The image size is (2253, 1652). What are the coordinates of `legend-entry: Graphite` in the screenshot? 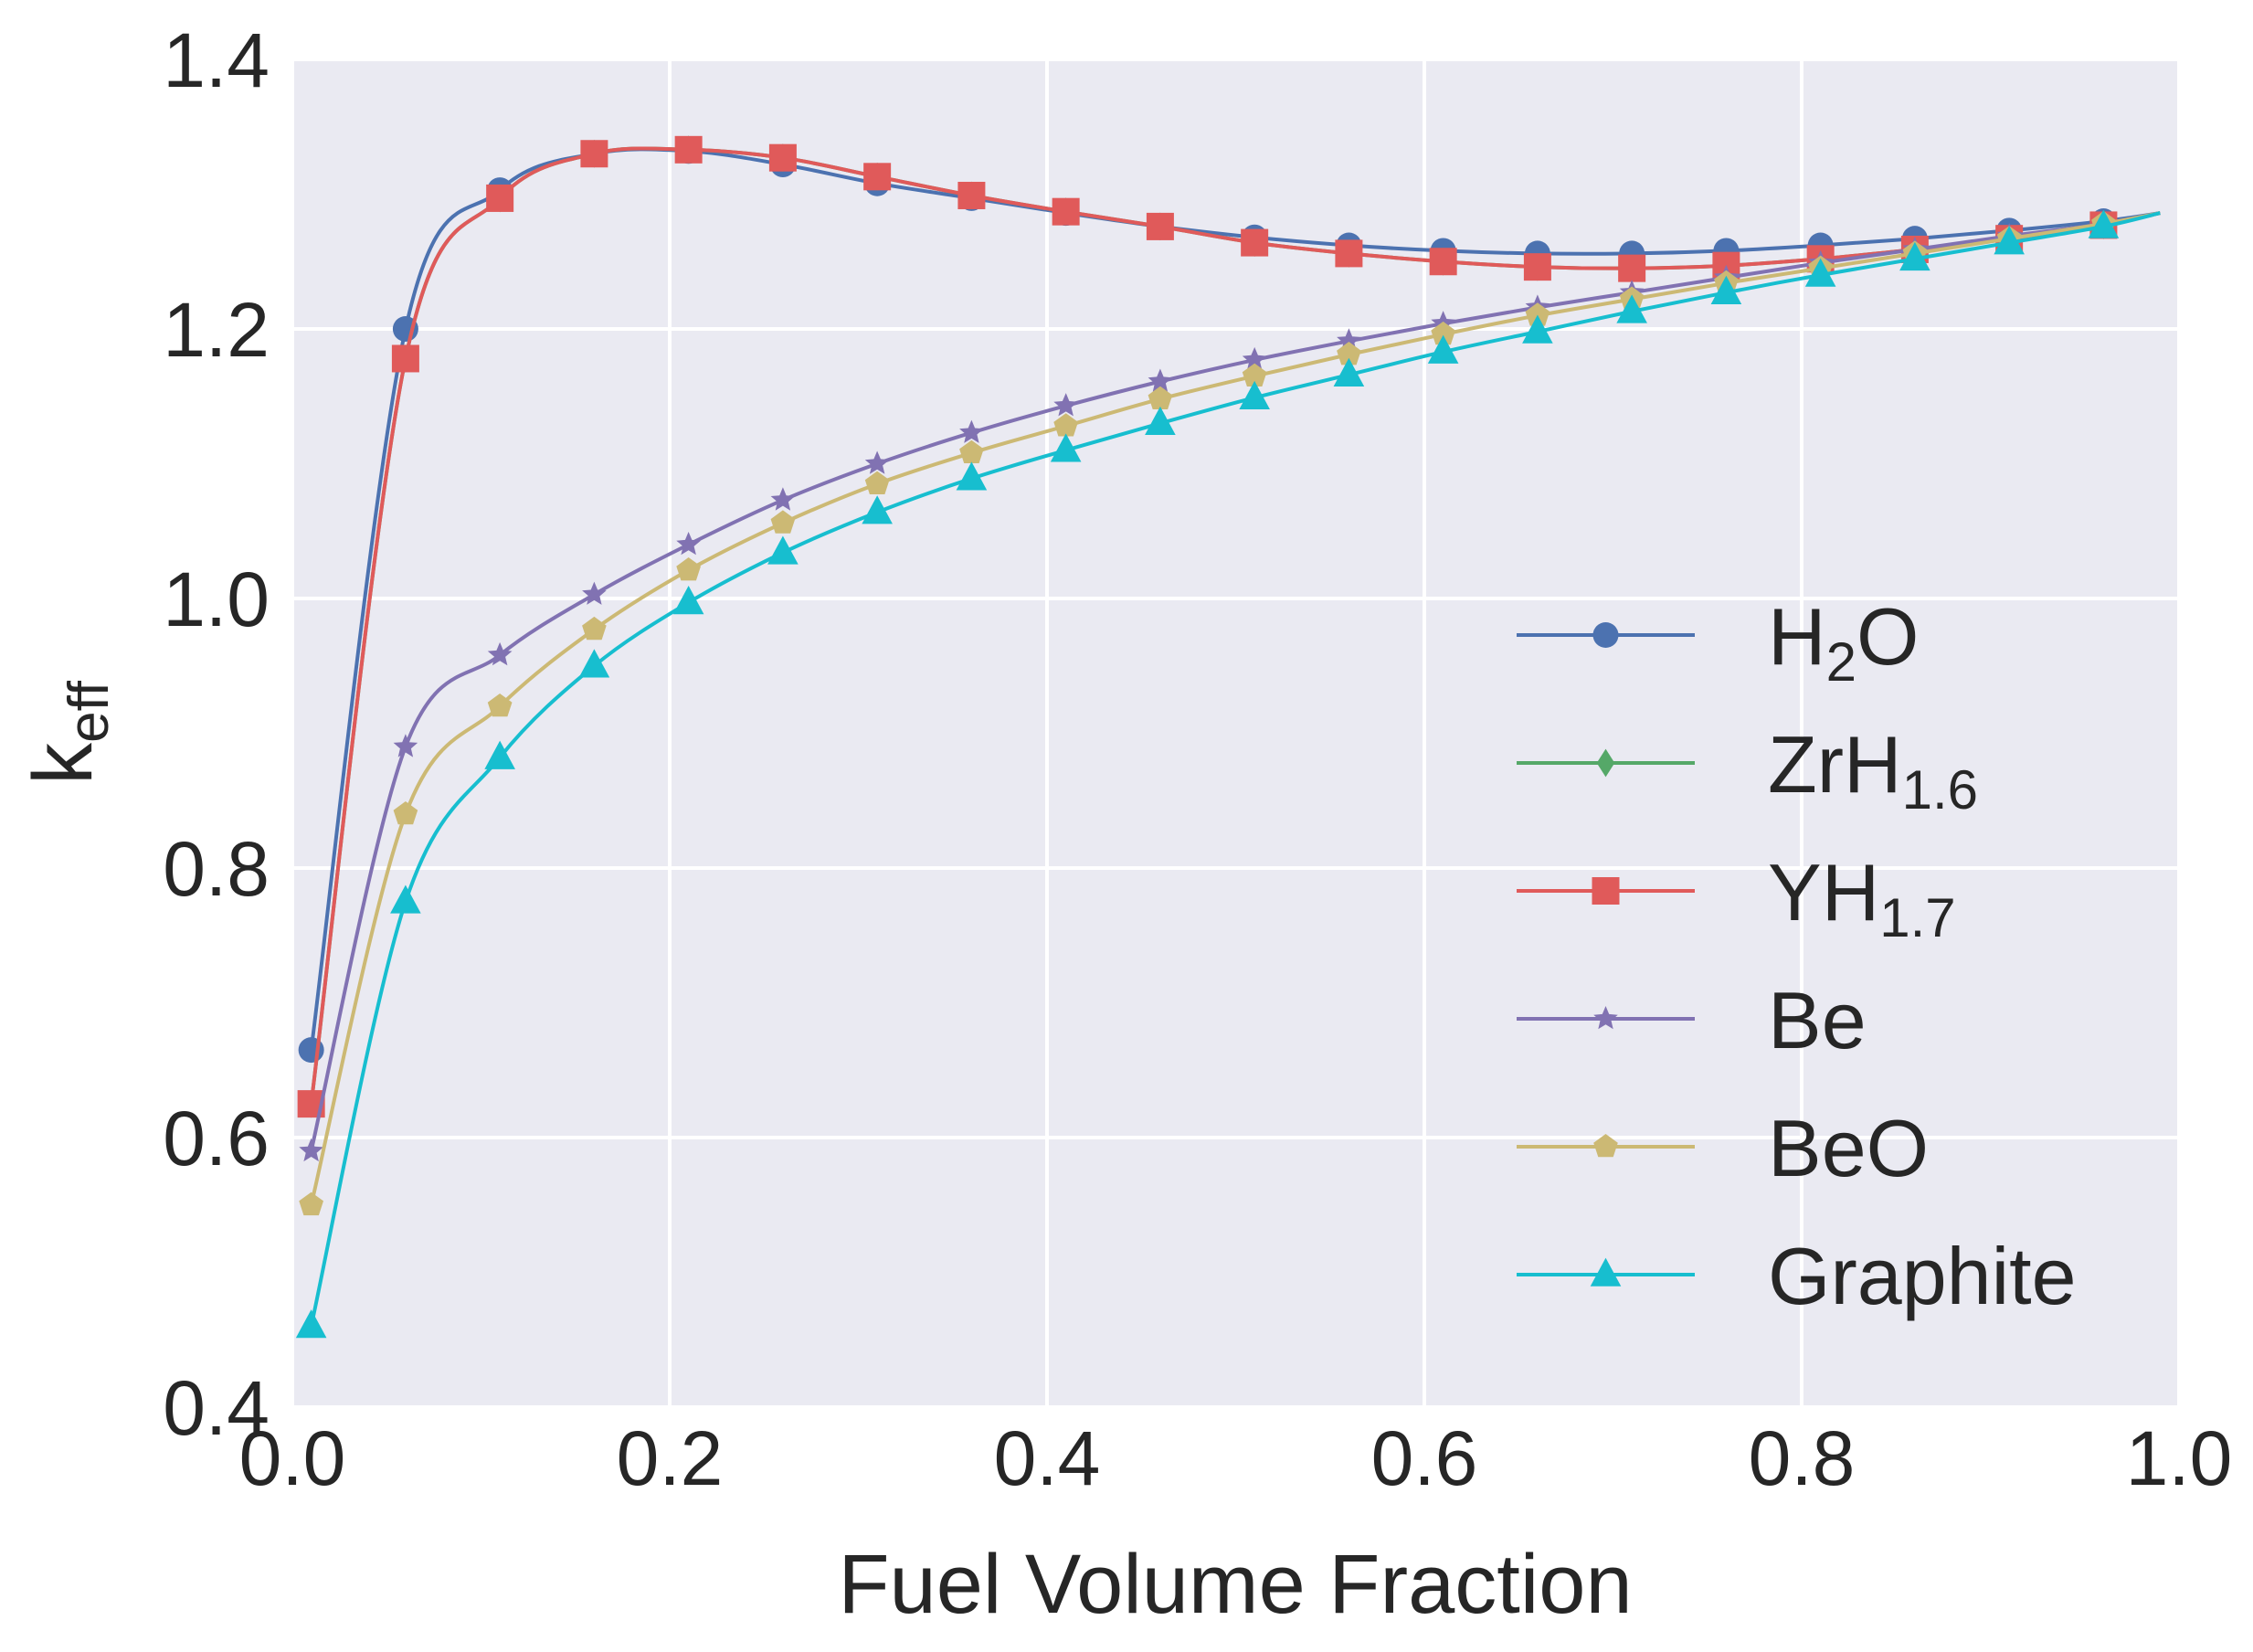 It's located at (1797, 1276).